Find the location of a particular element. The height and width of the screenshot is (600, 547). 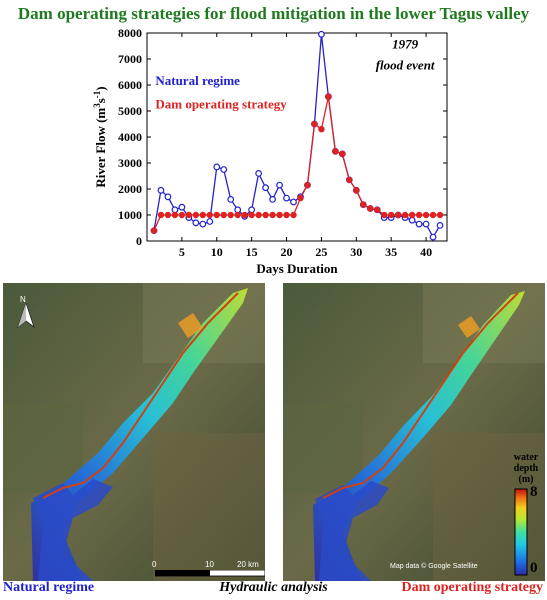

x-tick-label-15: 15 is located at coordinates (252, 252).